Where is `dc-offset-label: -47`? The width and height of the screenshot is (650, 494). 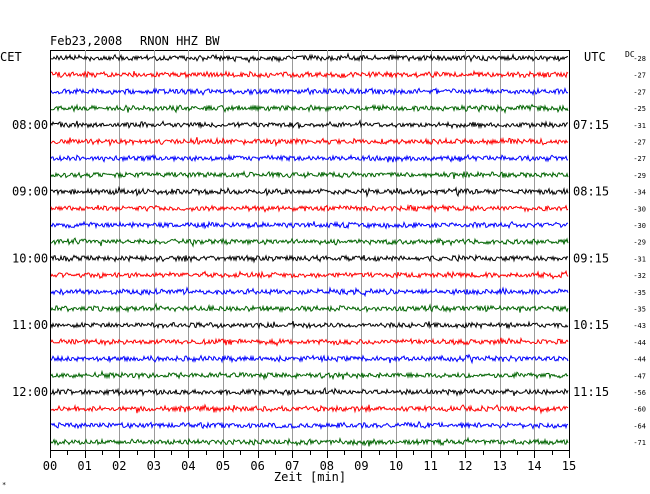
dc-offset-label: -47 is located at coordinates (639, 376).